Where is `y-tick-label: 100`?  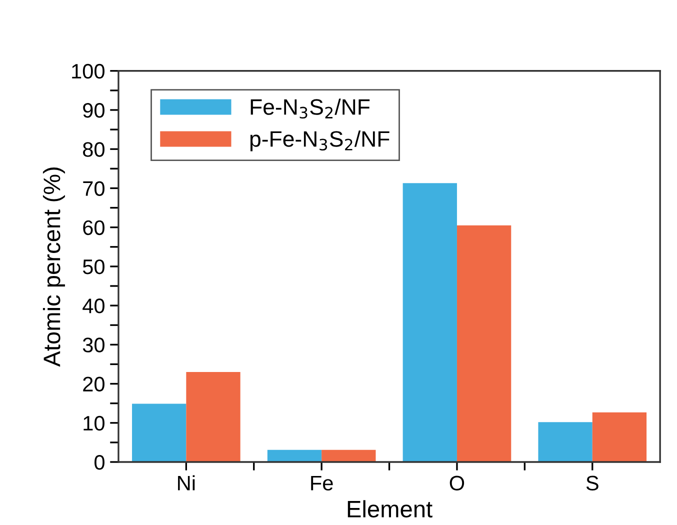 y-tick-label: 100 is located at coordinates (88, 71).